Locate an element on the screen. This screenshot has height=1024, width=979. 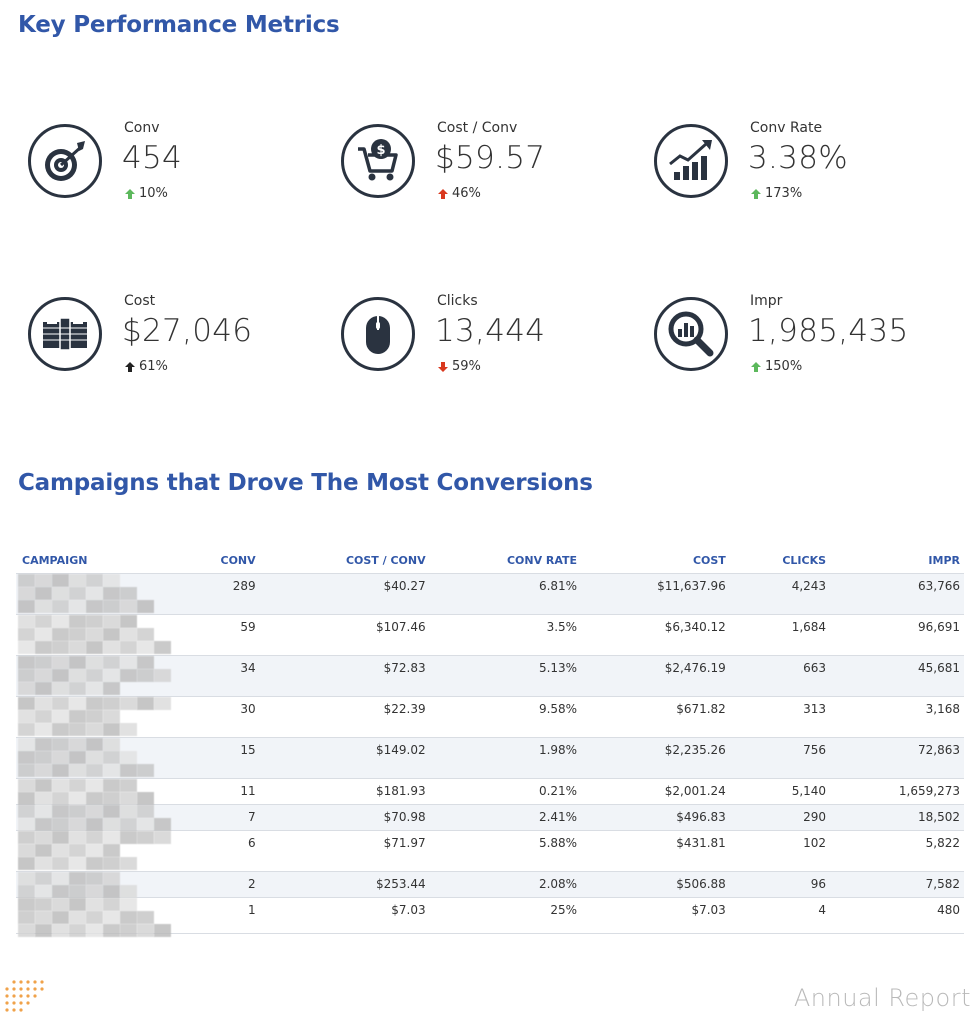
cell-impr: 3,168 is located at coordinates (897, 717).